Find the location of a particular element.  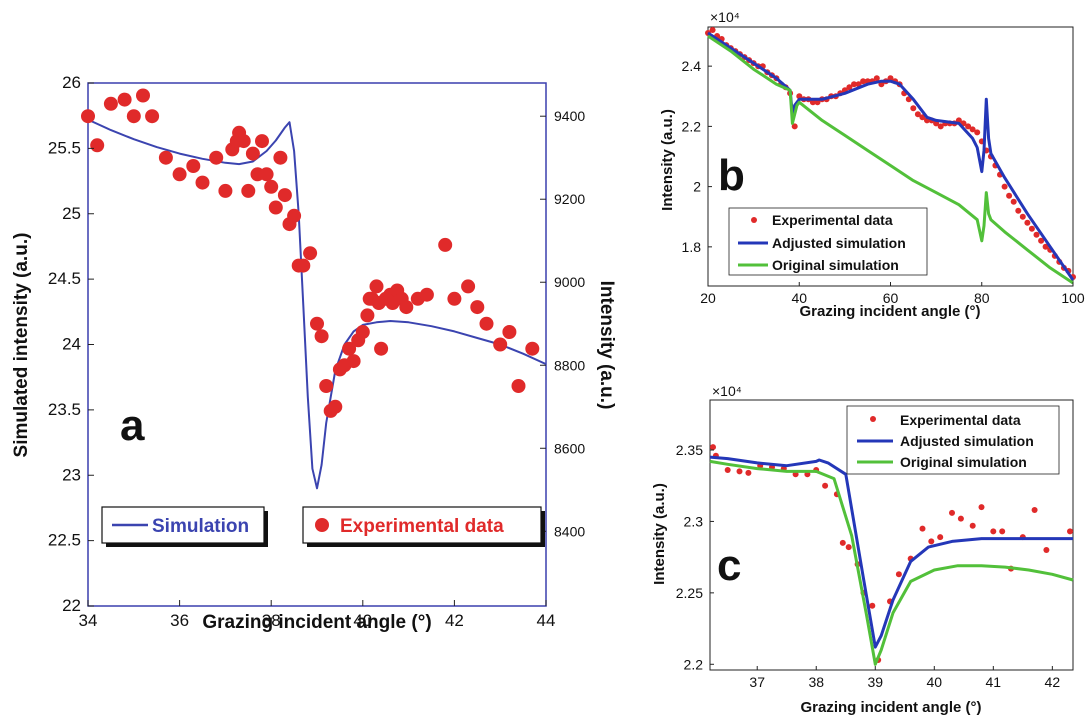

x-tick-label: 40 is located at coordinates (935, 682).